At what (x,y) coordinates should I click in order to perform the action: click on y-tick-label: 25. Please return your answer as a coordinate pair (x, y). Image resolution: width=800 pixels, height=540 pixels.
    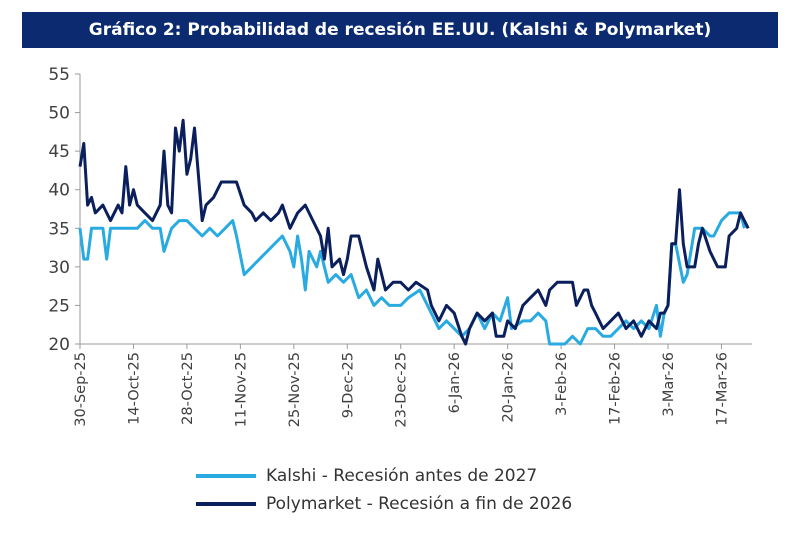
    Looking at the image, I should click on (59, 306).